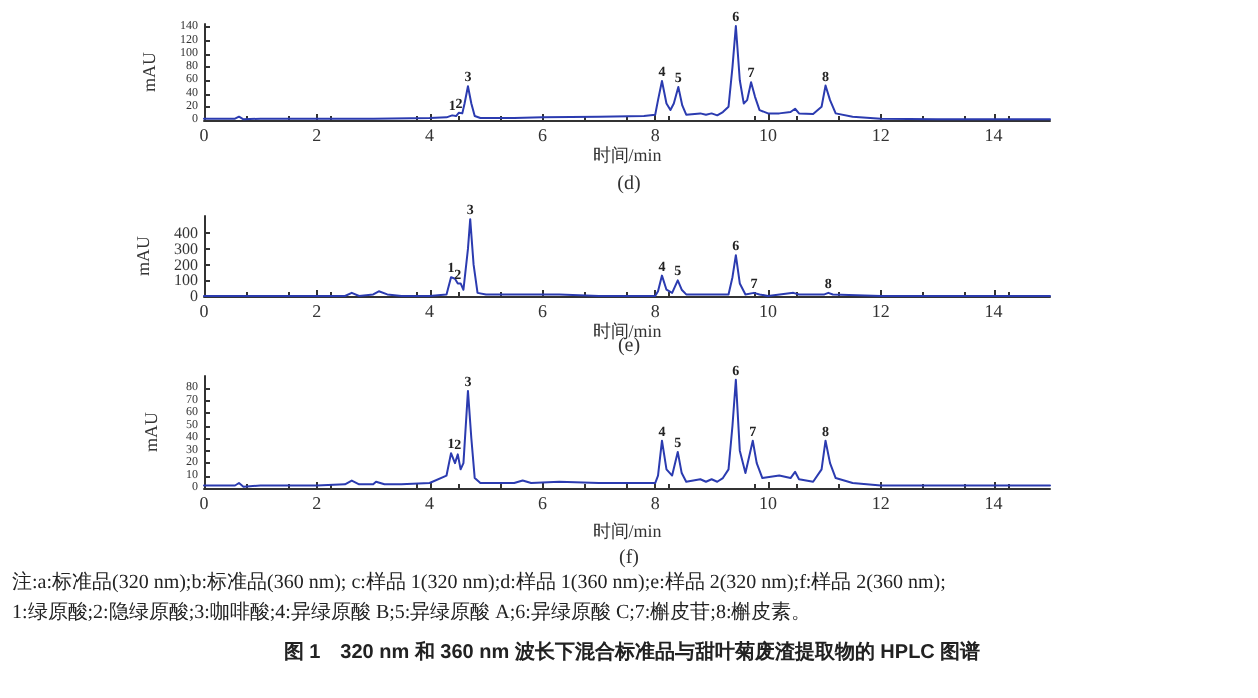  Describe the element at coordinates (186, 233) in the screenshot. I see `y-tick-label: 400` at that location.